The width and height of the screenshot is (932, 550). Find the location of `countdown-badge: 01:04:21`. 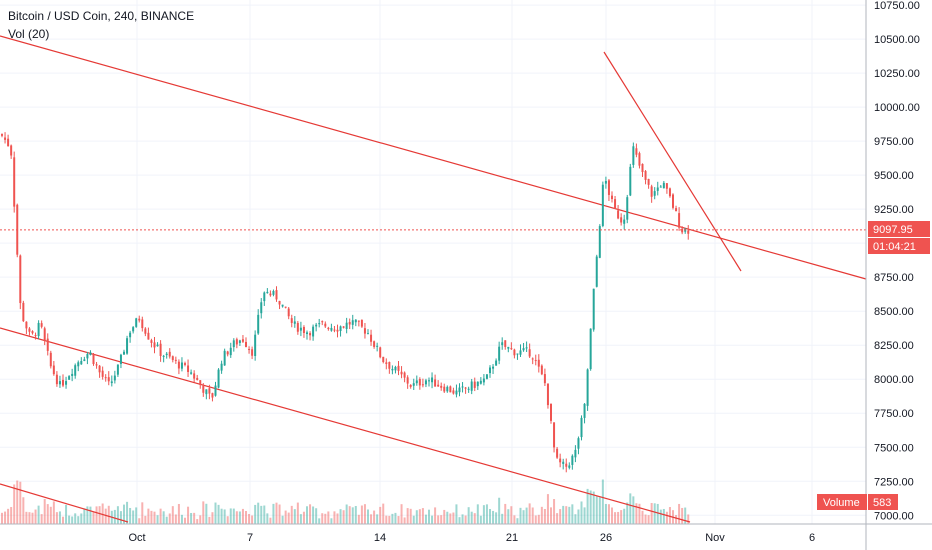

countdown-badge: 01:04:21 is located at coordinates (899, 246).